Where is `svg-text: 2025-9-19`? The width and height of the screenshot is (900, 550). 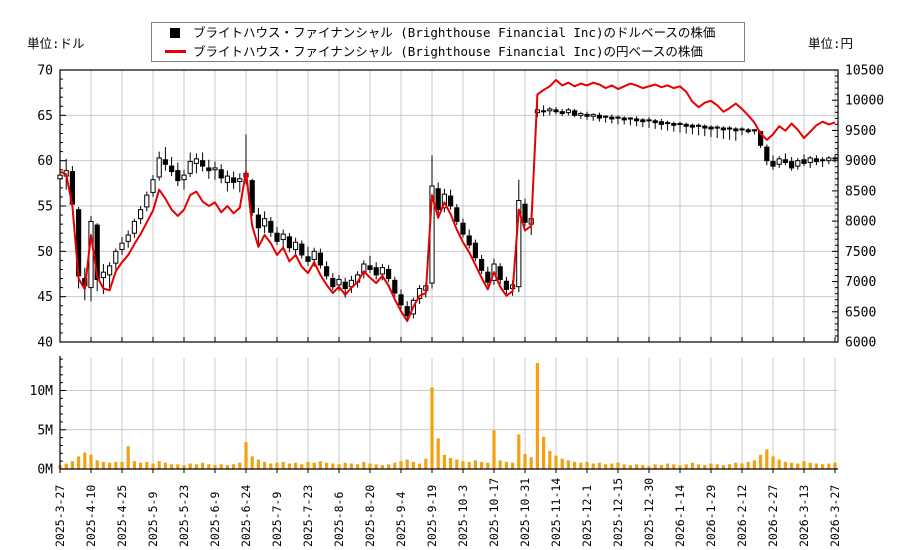 svg-text: 2025-9-19 is located at coordinates (432, 516).